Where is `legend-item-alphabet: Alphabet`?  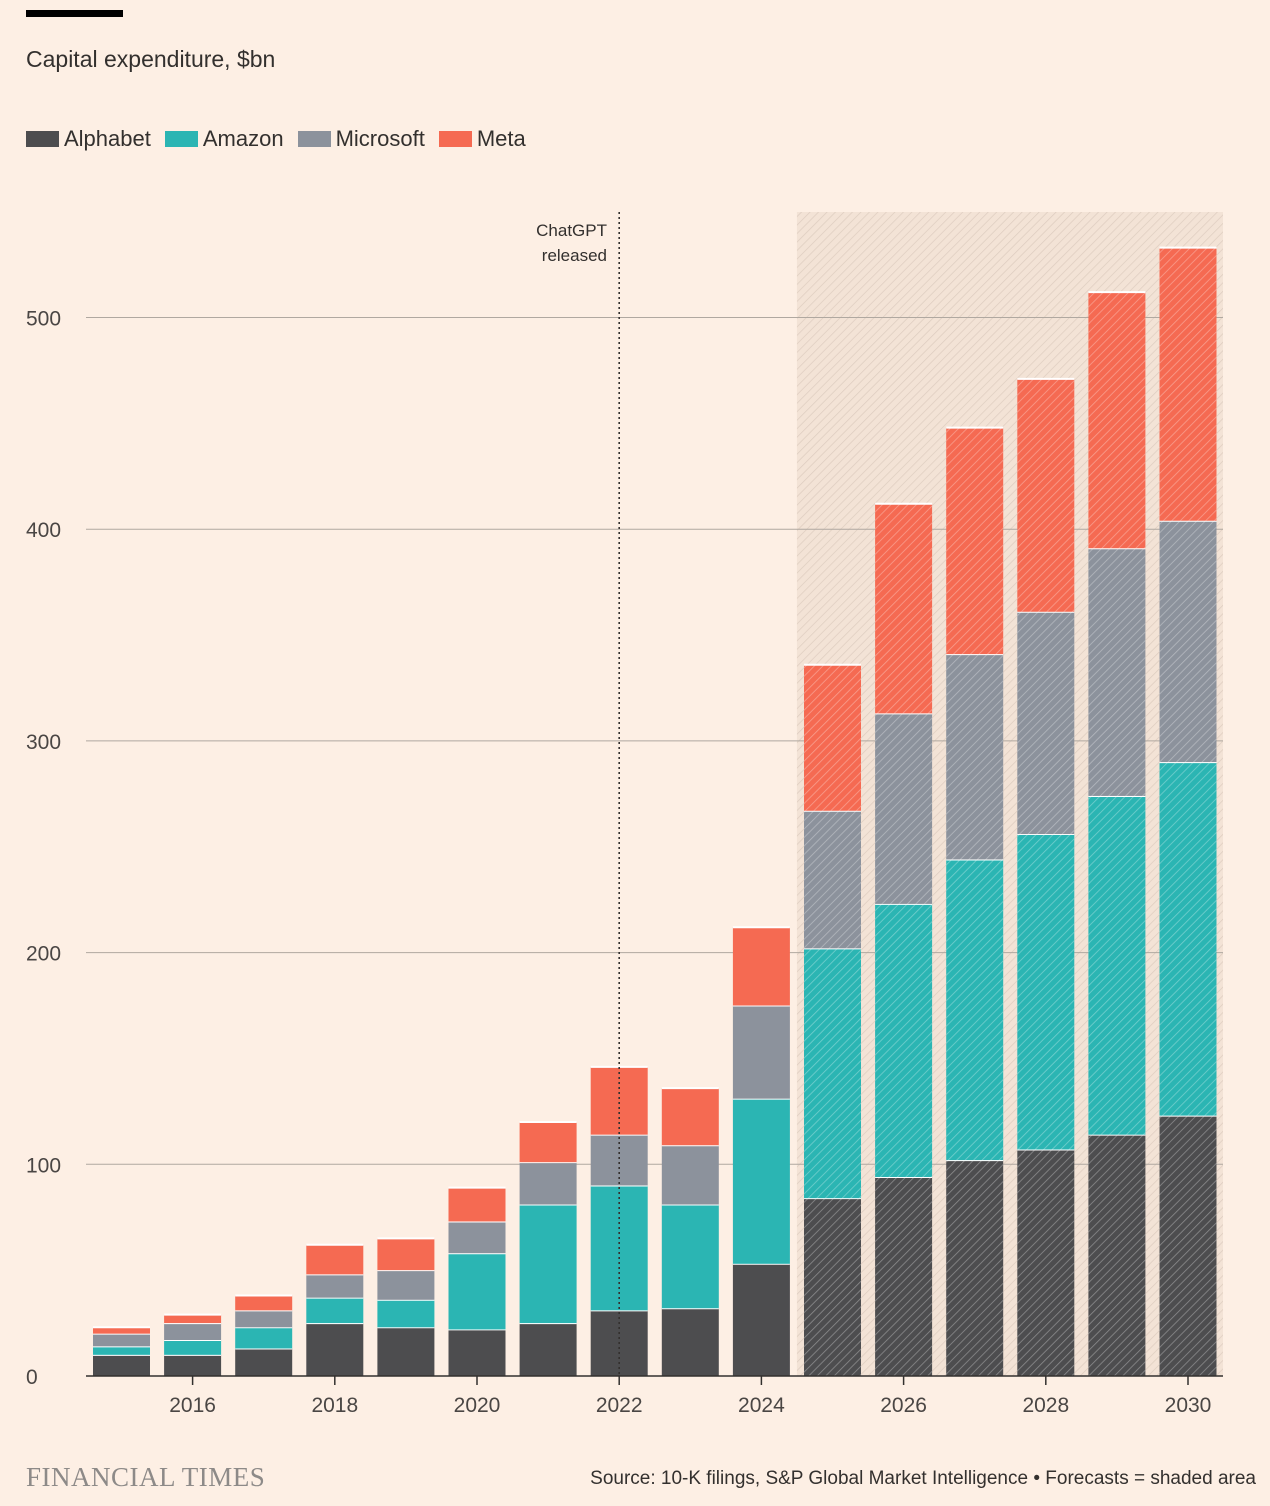
legend-item-alphabet: Alphabet is located at coordinates (88, 139).